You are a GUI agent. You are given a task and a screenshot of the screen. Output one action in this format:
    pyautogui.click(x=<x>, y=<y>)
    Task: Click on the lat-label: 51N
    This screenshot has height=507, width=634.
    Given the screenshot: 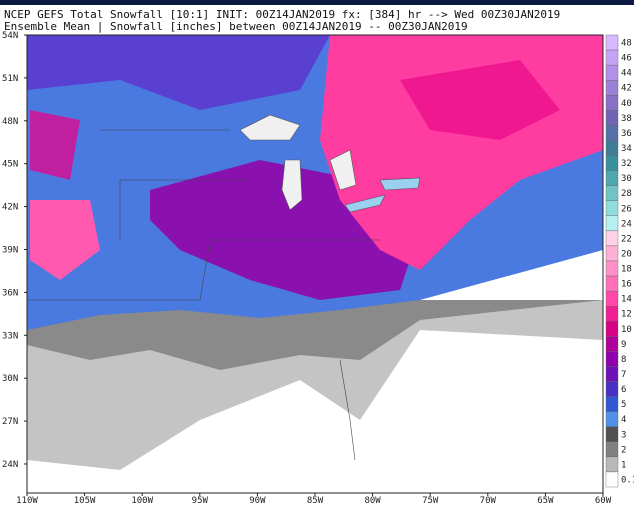 What is the action you would take?
    pyautogui.click(x=10, y=79)
    